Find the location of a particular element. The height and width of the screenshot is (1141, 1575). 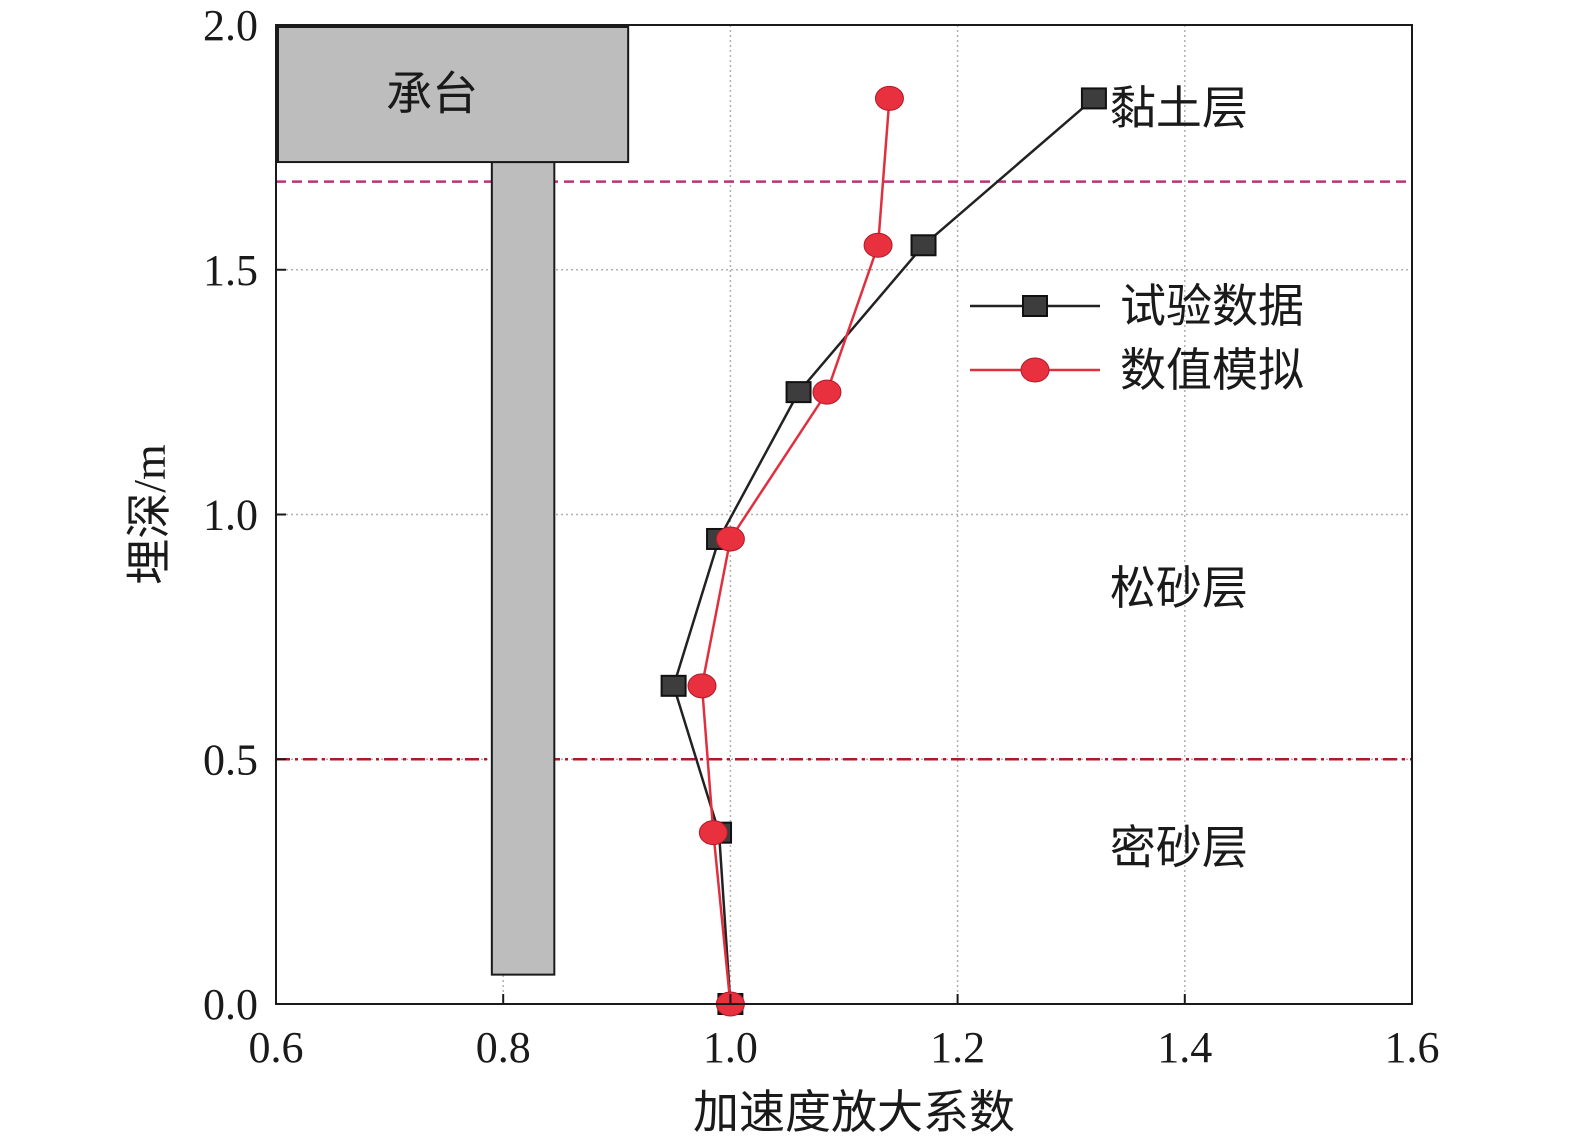

y-tick-label: 2.0 is located at coordinates (230, 25).